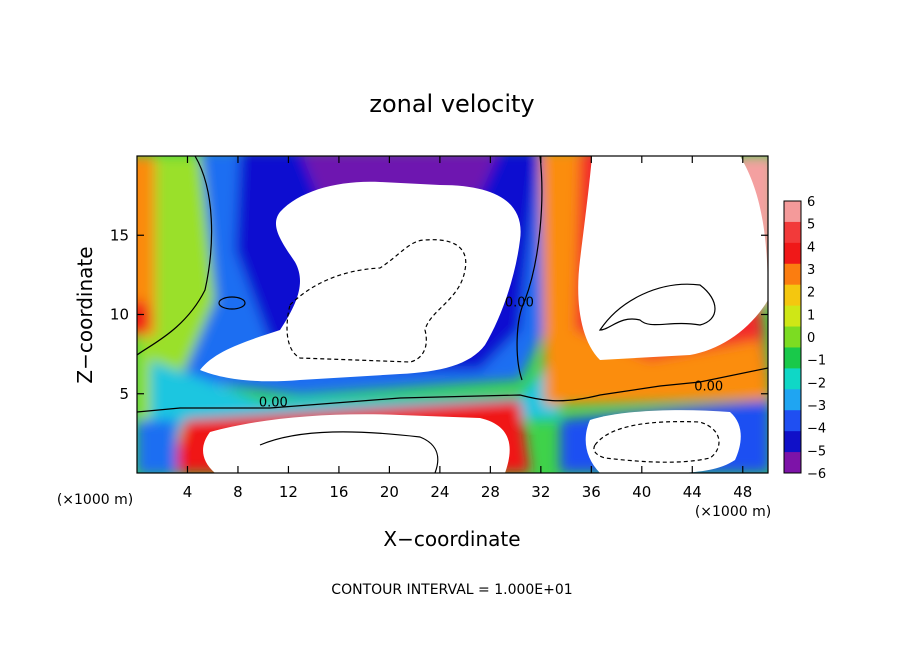 The image size is (904, 654). What do you see at coordinates (656, 442) in the screenshot?
I see `contour-dashed-lower-right` at bounding box center [656, 442].